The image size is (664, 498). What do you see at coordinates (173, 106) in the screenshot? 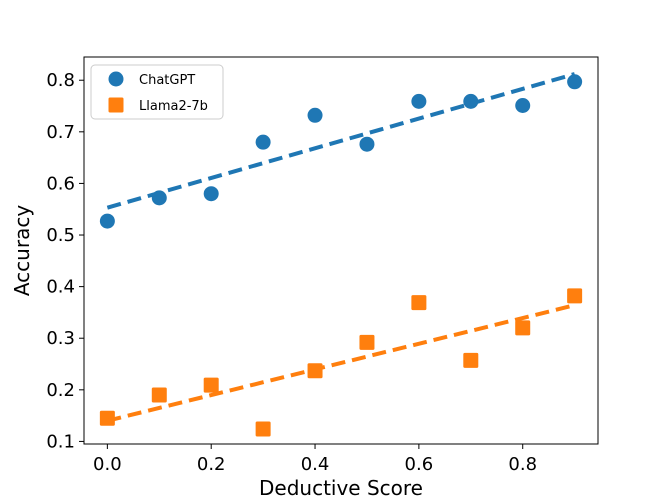
I see `legend-label: Llama2-7b` at bounding box center [173, 106].